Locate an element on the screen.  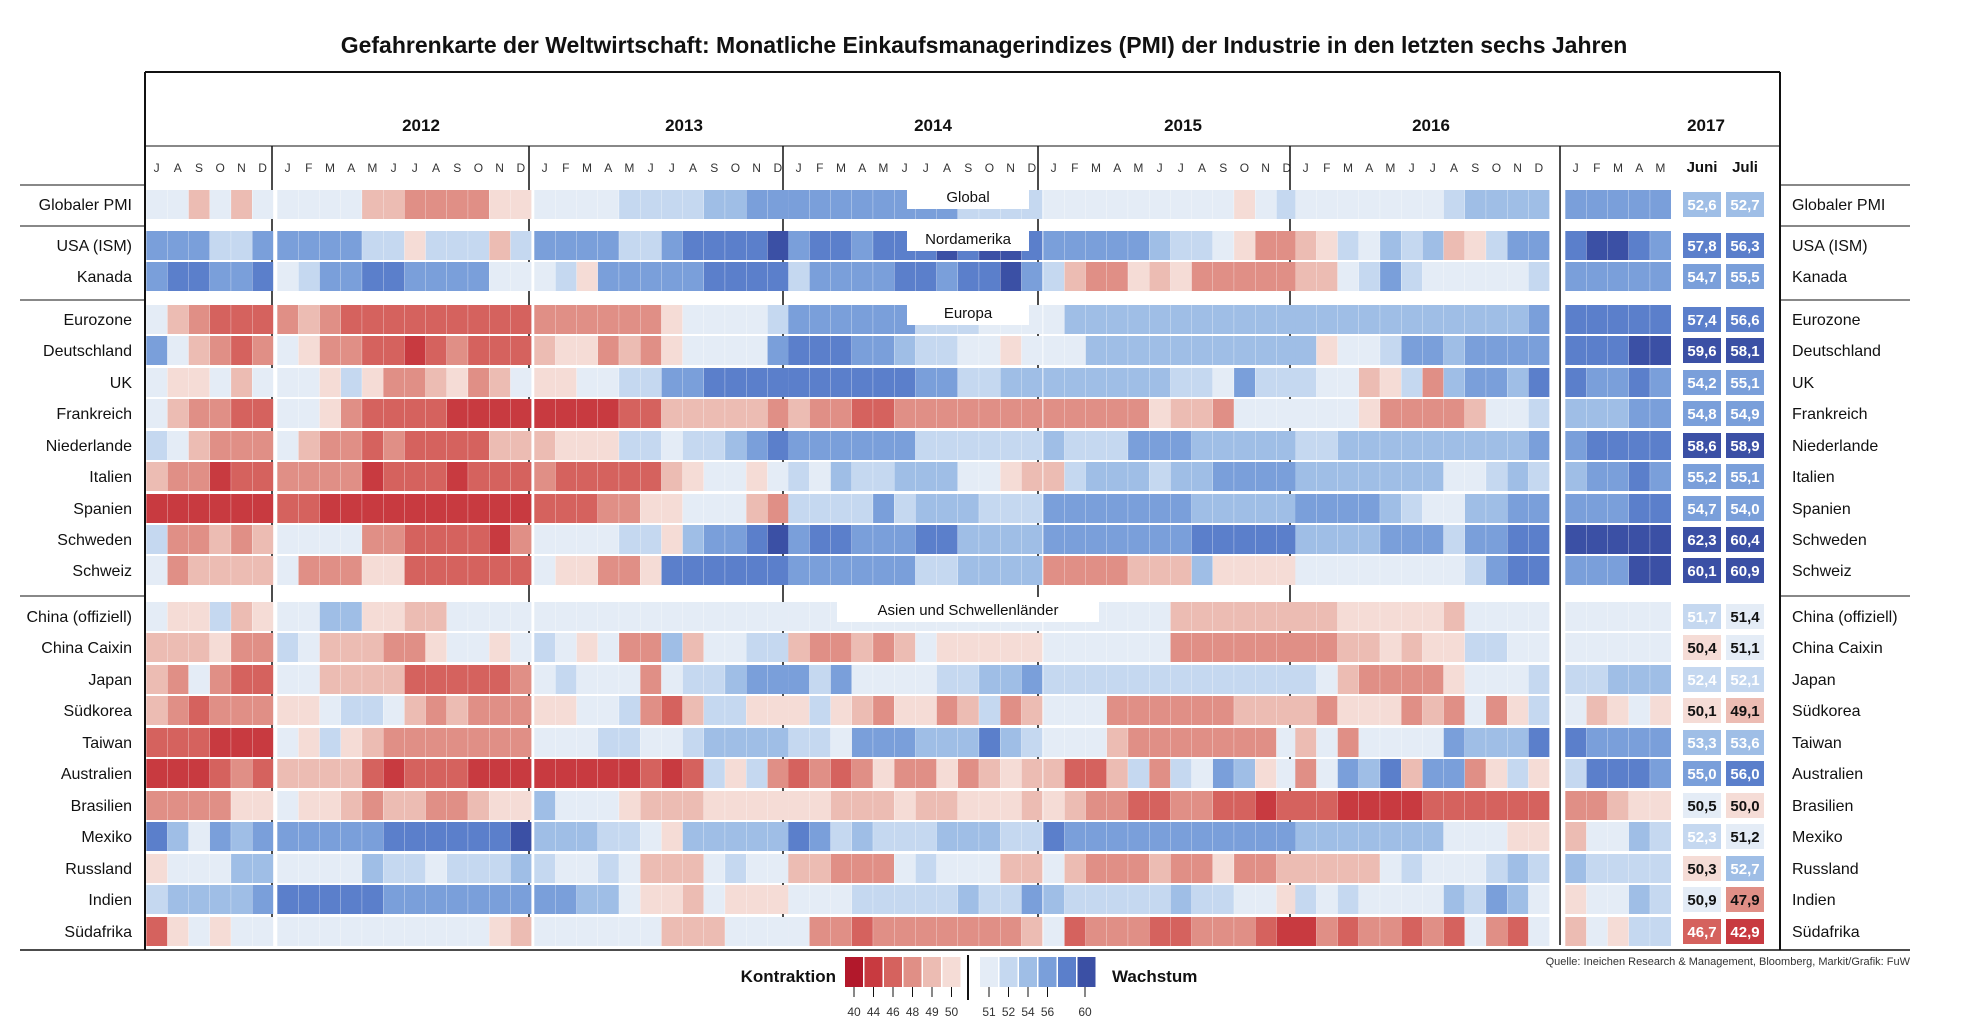
recent-box-june is located at coordinates (1702, 805).